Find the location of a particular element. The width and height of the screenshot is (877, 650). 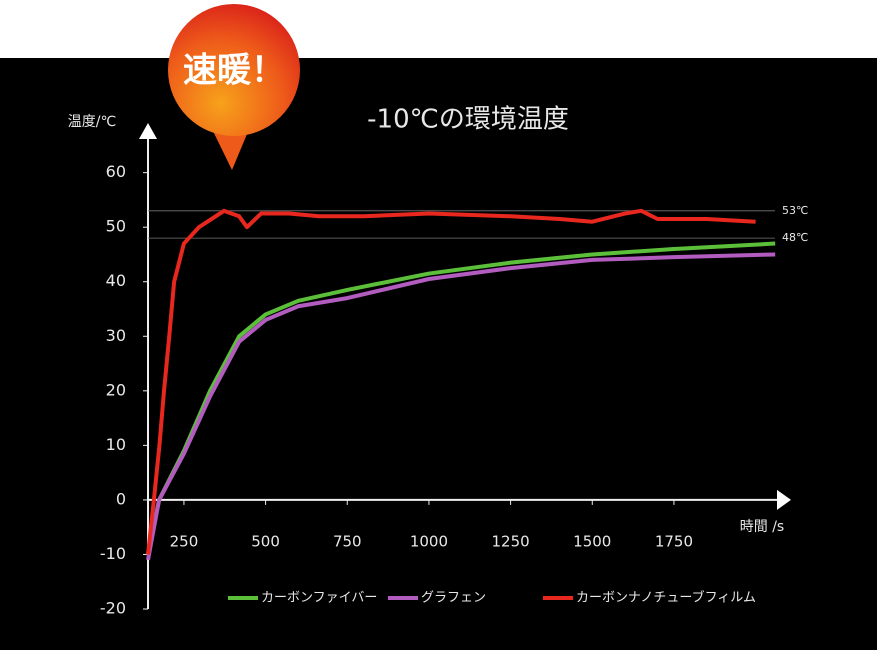

callout-text: 速暖！ is located at coordinates (234, 71).